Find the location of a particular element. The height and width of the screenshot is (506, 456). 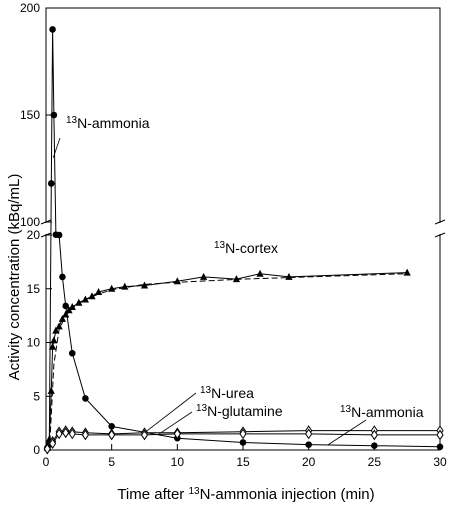

y-tick-label: 10 is located at coordinates (34, 343).